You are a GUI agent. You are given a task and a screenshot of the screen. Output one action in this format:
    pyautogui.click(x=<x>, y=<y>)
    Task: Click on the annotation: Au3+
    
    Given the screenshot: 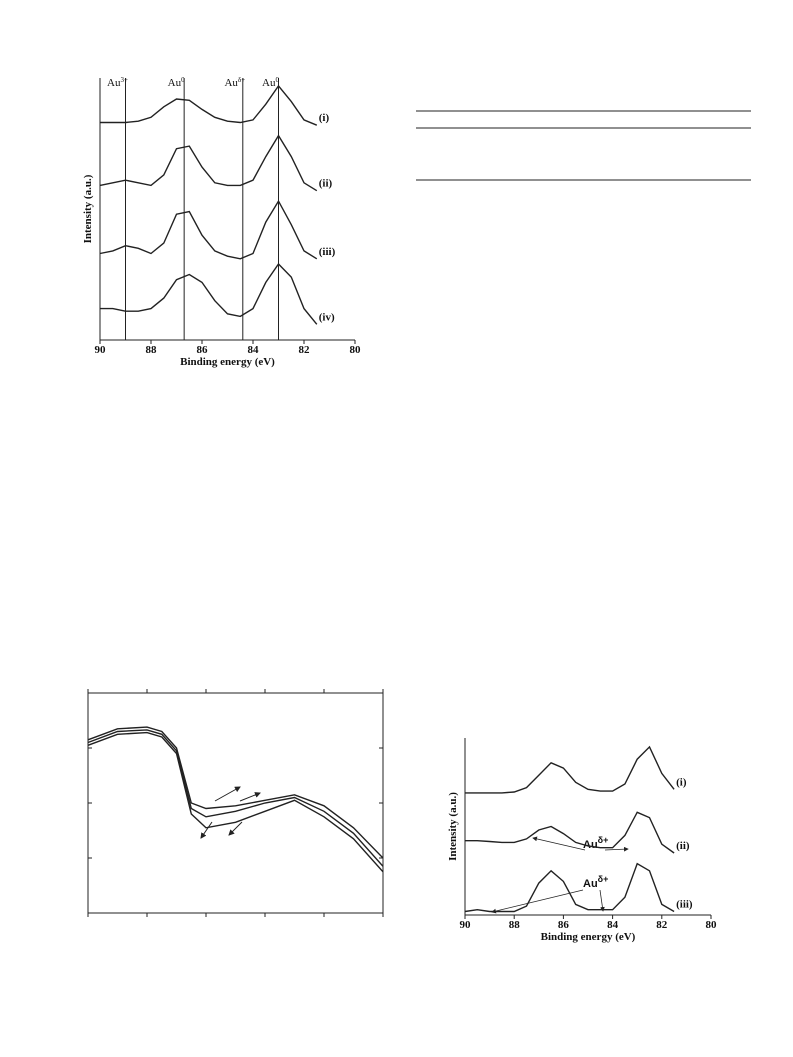 What is the action you would take?
    pyautogui.click(x=117, y=82)
    